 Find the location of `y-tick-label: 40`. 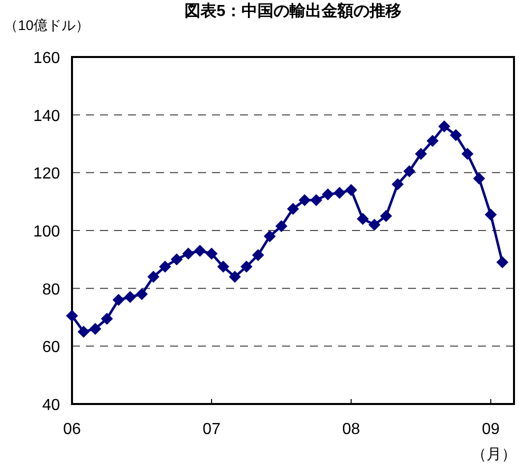

y-tick-label: 40 is located at coordinates (51, 405).